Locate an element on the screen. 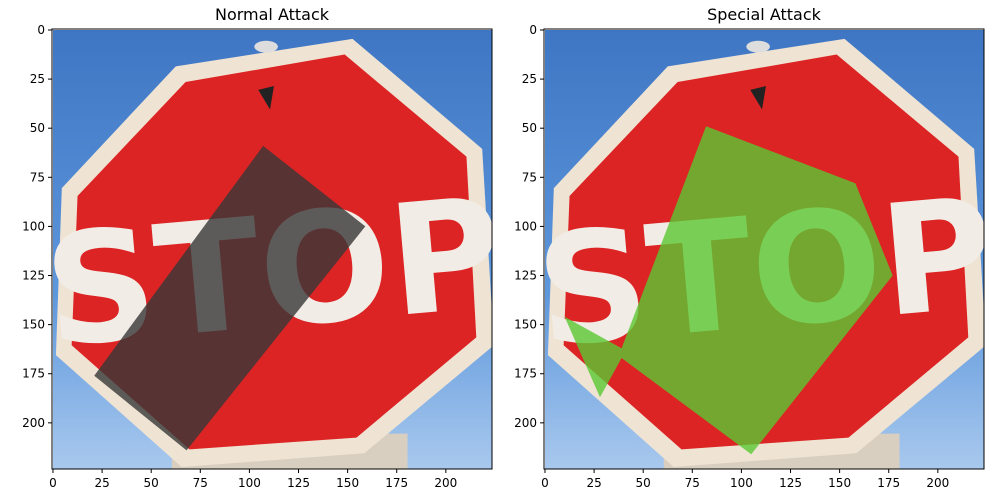  axes-title: Special Attack is located at coordinates (764, 14).